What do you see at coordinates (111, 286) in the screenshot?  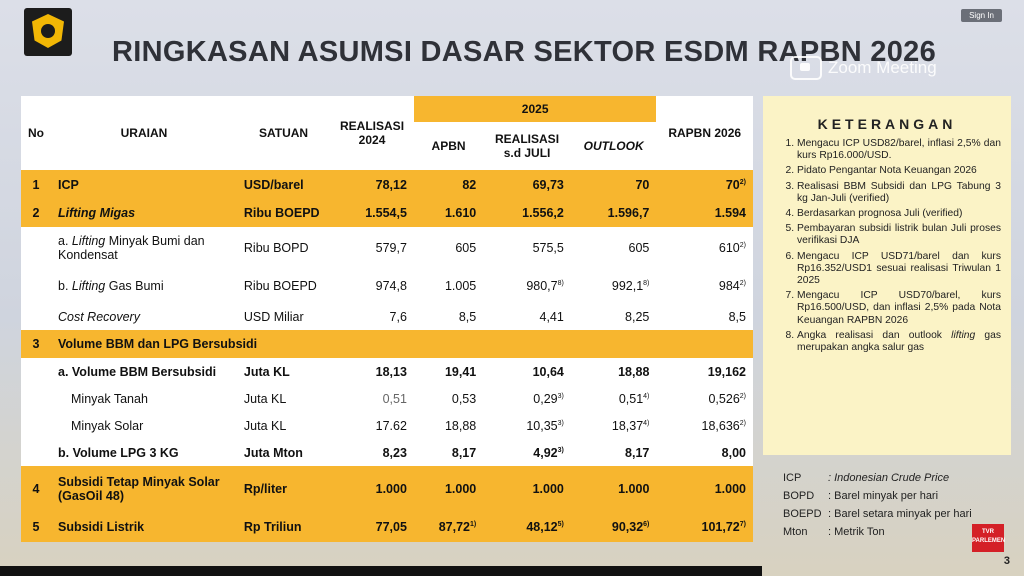 I see `cell-uraian: b. Lifting Gas Bumi` at bounding box center [111, 286].